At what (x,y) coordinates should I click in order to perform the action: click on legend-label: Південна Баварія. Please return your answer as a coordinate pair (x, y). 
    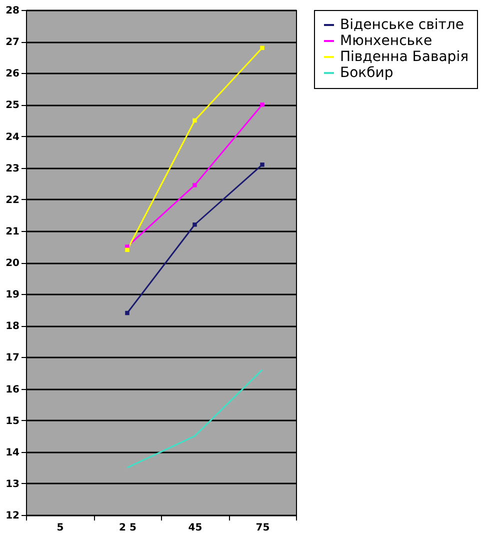
    Looking at the image, I should click on (404, 57).